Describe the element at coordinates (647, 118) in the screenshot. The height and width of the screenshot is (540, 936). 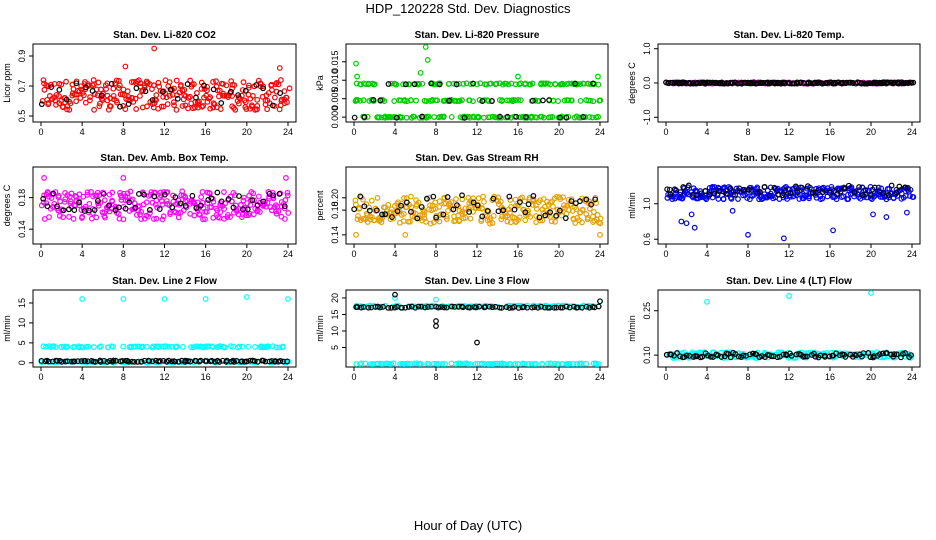
I see `y-tick-label: -1.0` at that location.